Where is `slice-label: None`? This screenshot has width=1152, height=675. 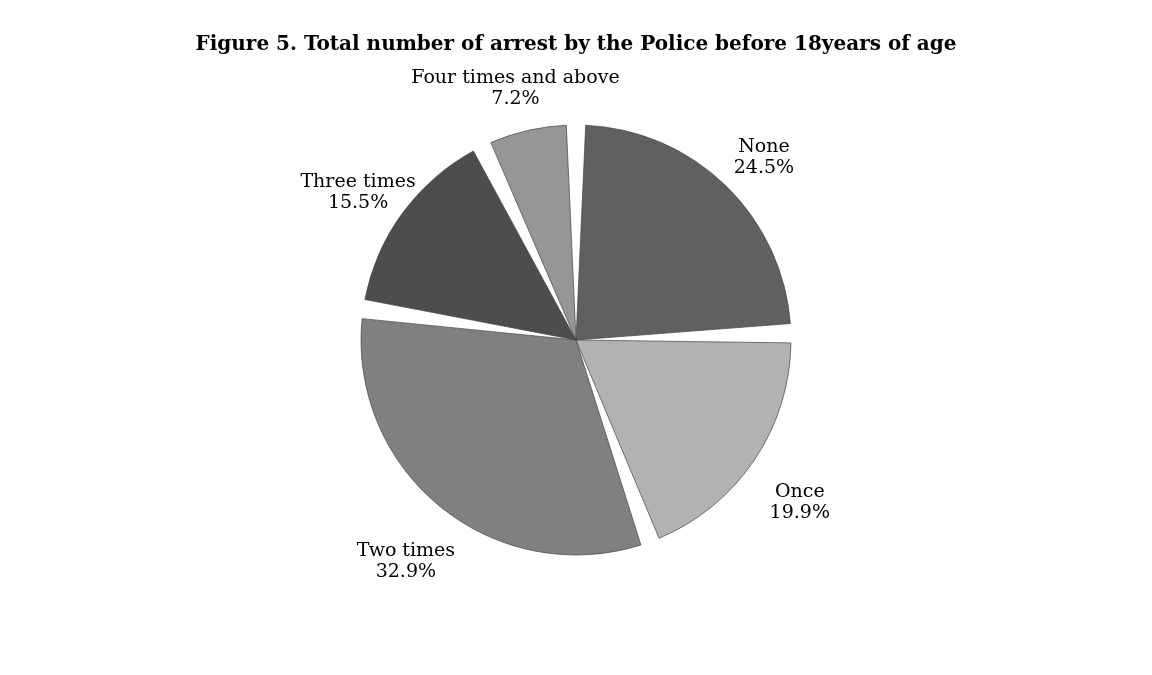
slice-label: None is located at coordinates (764, 145).